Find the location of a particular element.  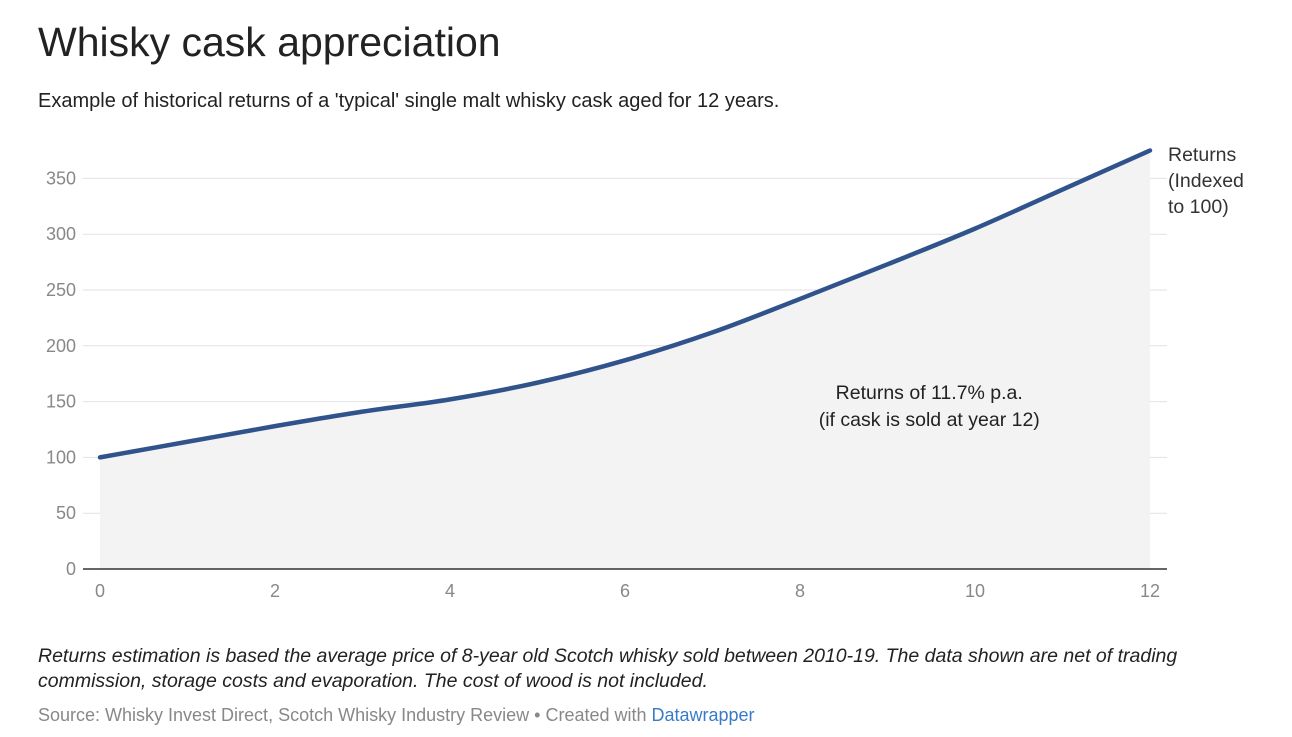

x-tick-label: 6 is located at coordinates (625, 591).